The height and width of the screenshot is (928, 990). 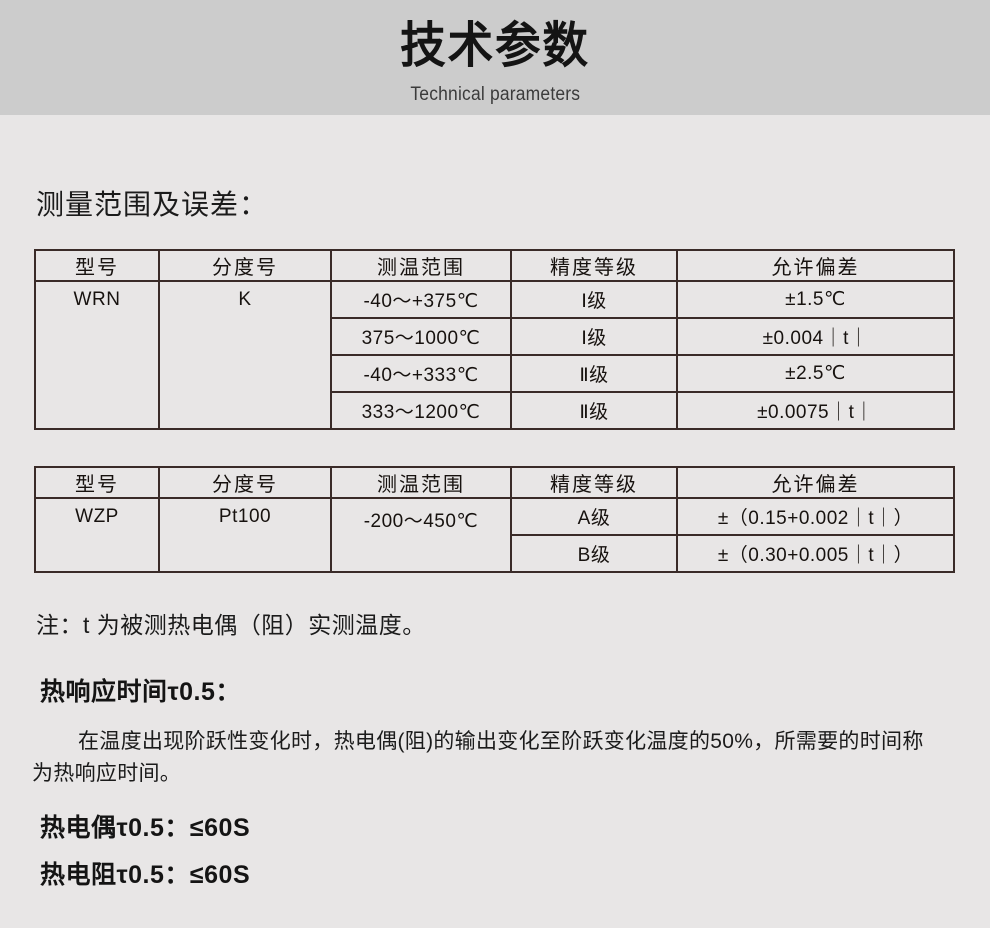 I want to click on table-row: B级 ±（0.30+0.005｜t｜）, so click(x=495, y=553).